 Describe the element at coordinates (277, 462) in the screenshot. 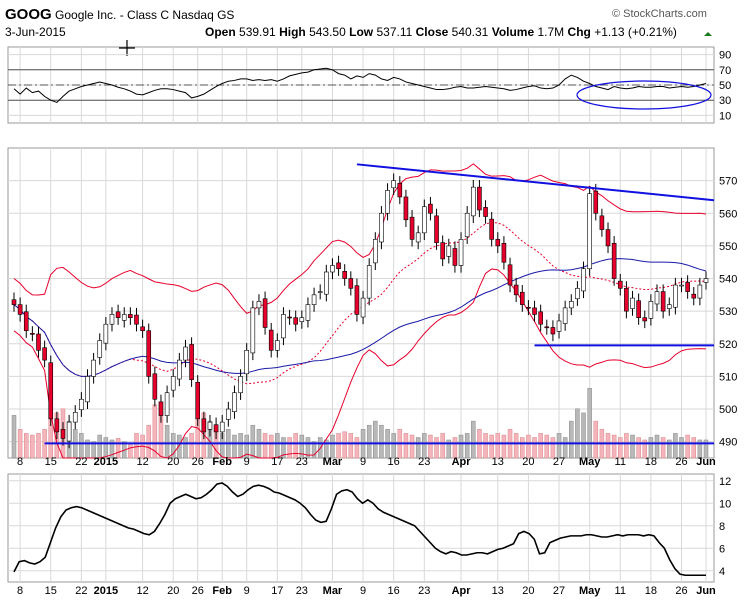

I see `x-tick-label: 17` at that location.